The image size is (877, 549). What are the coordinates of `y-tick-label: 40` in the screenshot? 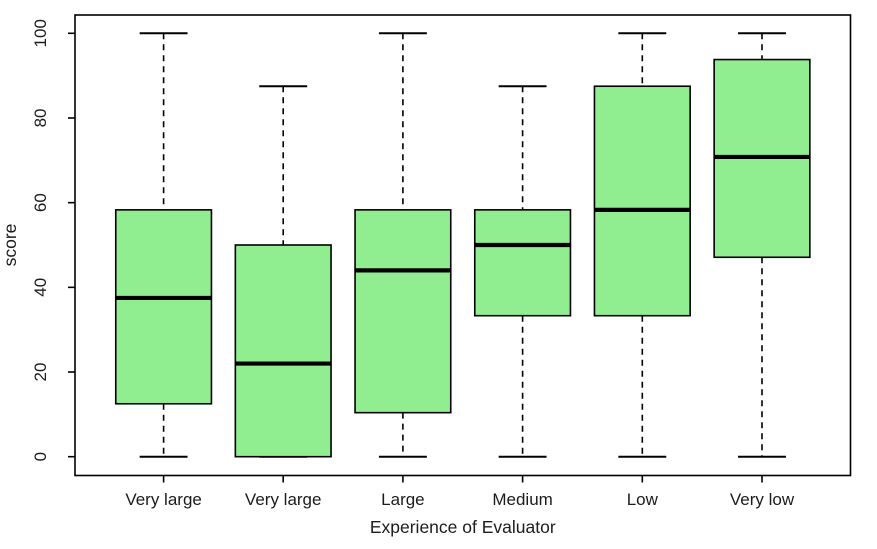 It's located at (40, 287).